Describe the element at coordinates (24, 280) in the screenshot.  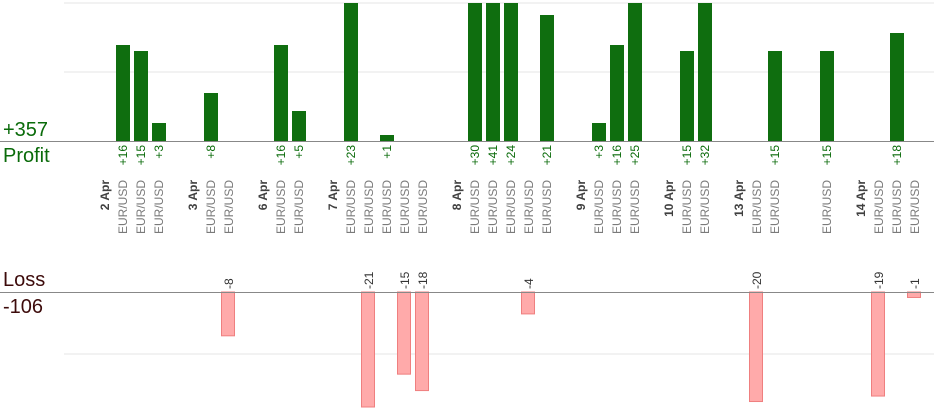
I see `loss-label: Loss` at that location.